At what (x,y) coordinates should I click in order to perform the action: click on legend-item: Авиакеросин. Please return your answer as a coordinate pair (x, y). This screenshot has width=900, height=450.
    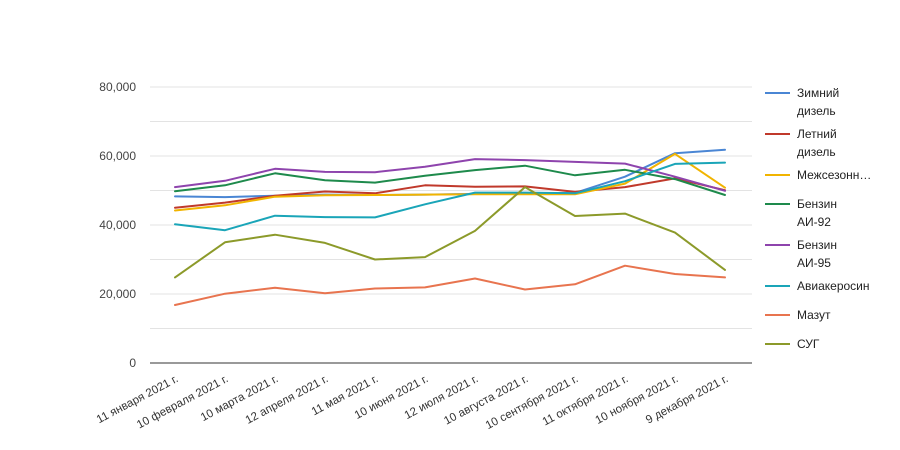
    Looking at the image, I should click on (817, 286).